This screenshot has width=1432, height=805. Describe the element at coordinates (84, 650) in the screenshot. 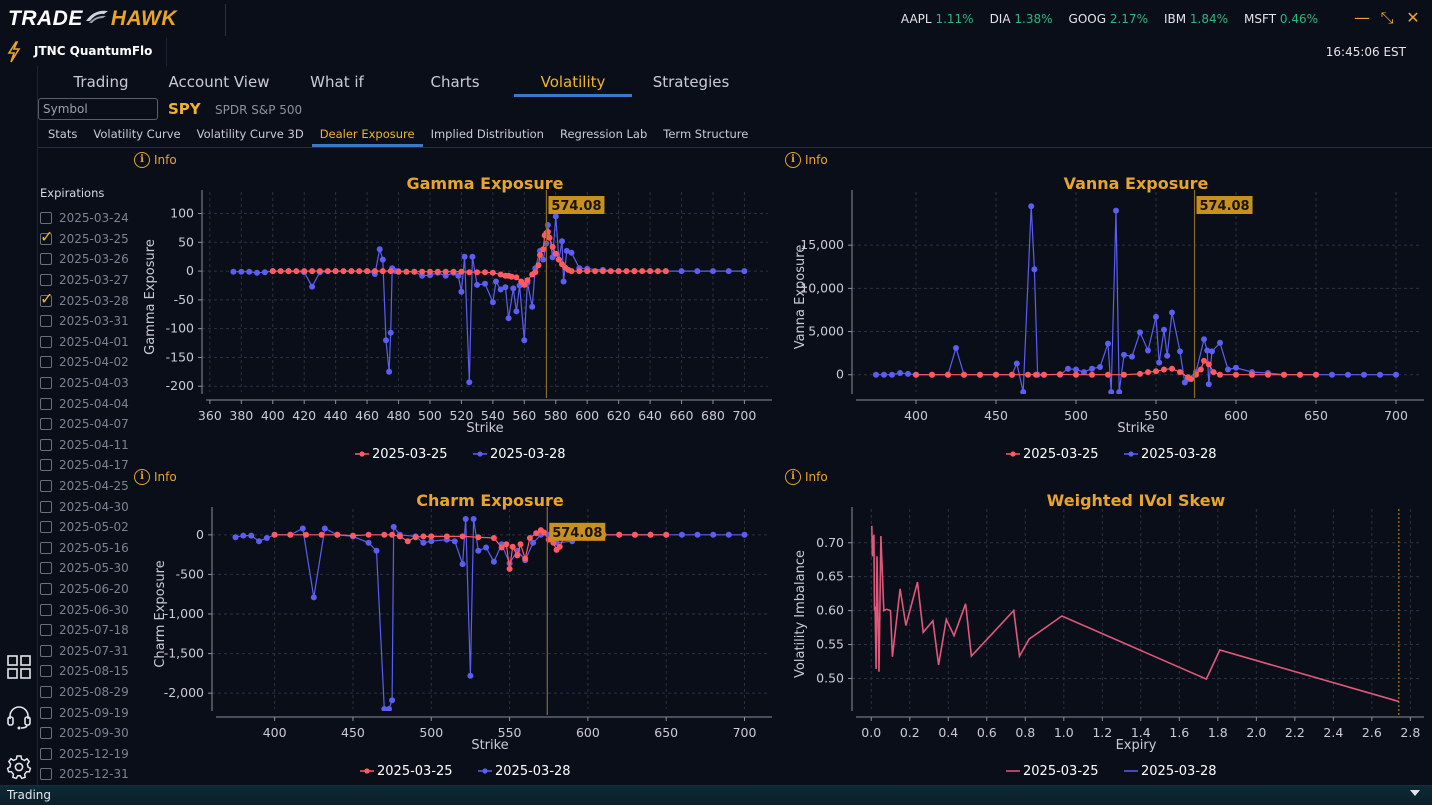

I see `expiration-item: 2025-07-31` at that location.